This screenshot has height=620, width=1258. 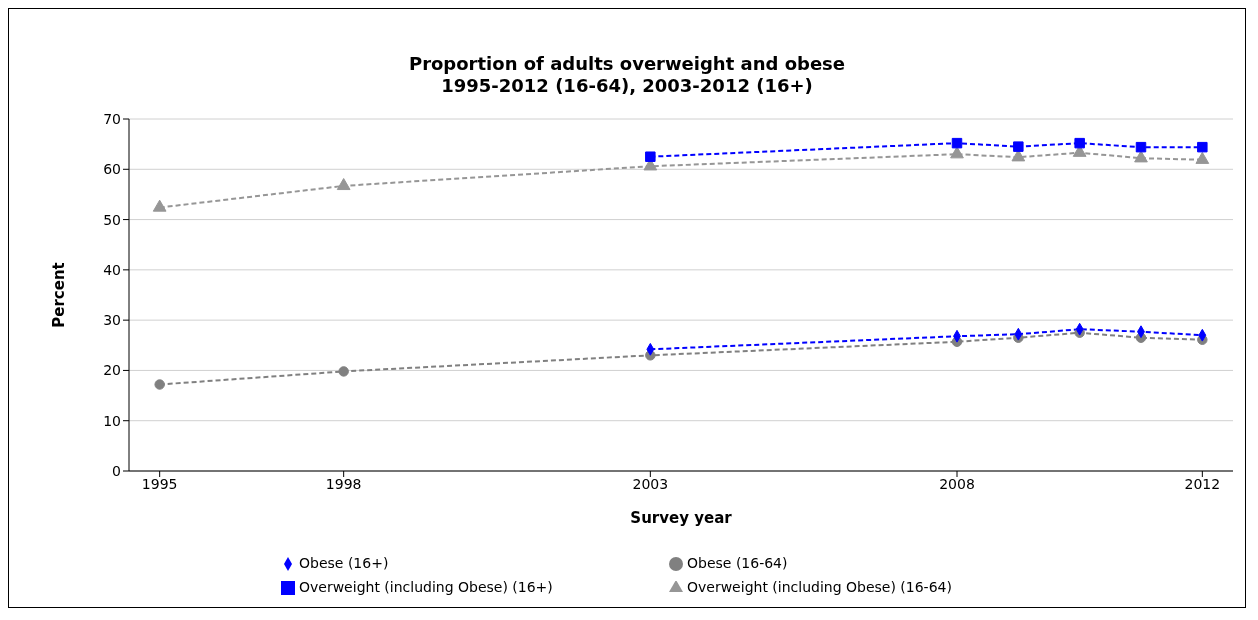 I want to click on y-tick-label: 10, so click(x=112, y=420).